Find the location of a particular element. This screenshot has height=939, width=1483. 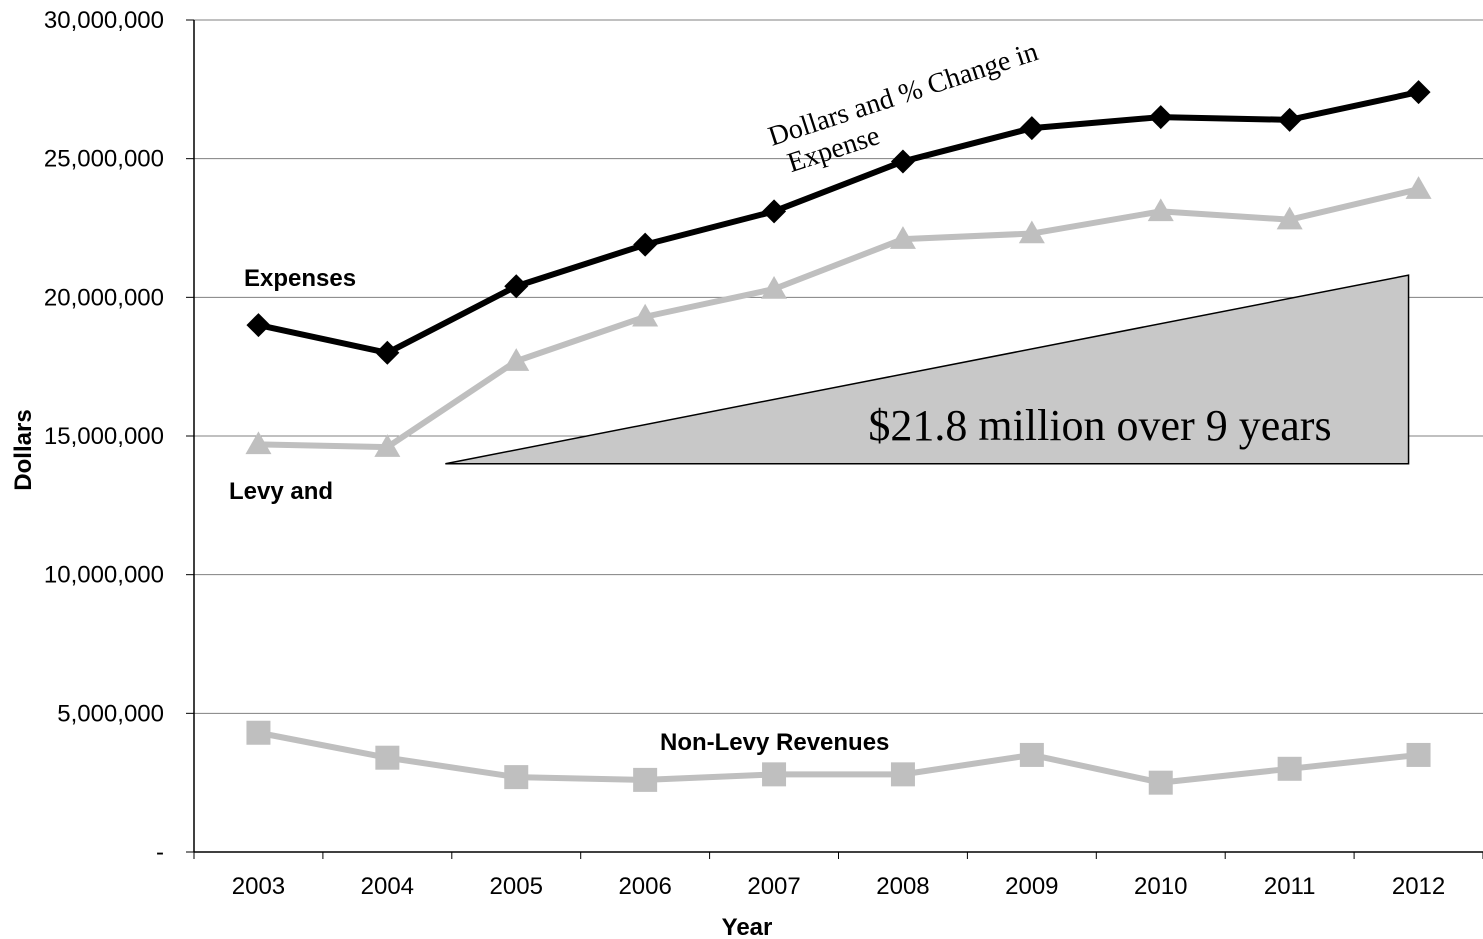

growth-wedge is located at coordinates (927, 369).